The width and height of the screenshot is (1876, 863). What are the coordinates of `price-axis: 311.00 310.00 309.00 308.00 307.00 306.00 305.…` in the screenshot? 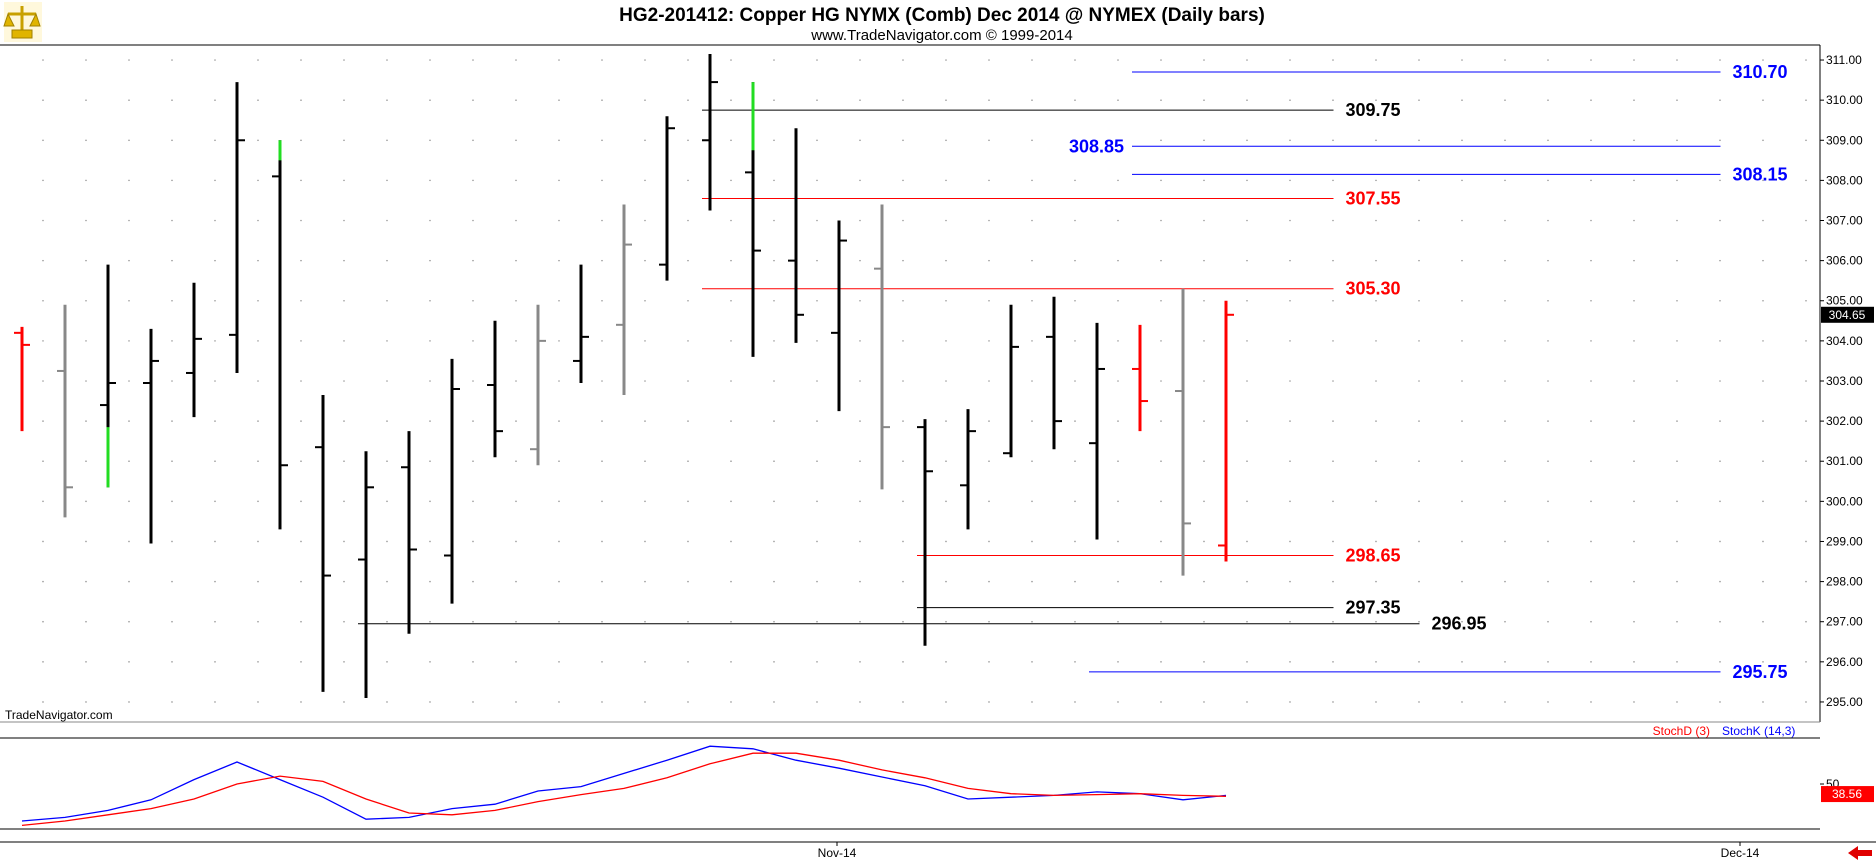 It's located at (1841, 381).